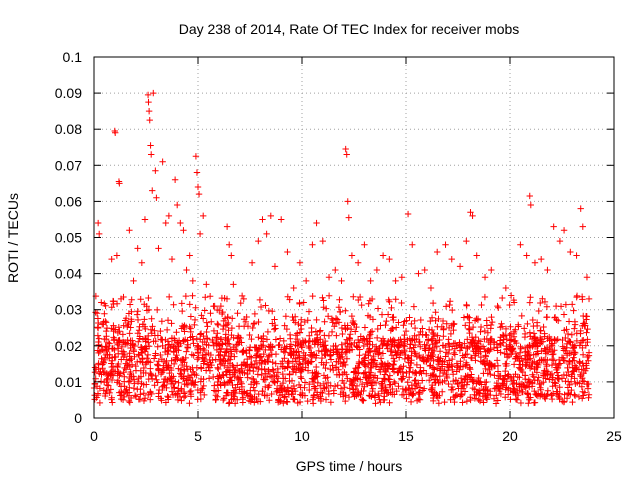 Image resolution: width=640 pixels, height=485 pixels. I want to click on y-tick-label: 0.03, so click(68, 310).